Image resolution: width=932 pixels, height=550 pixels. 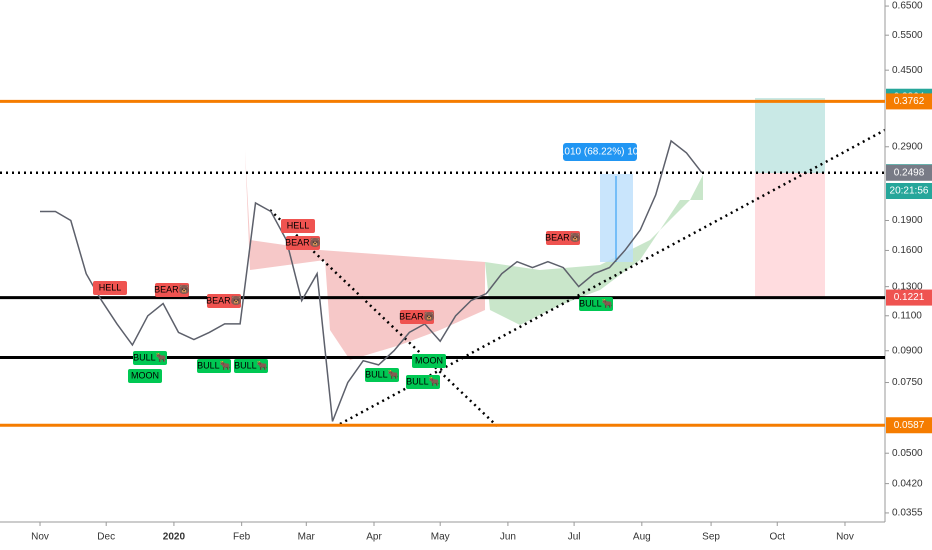 I want to click on y-tick-label: 0.1600, so click(x=907, y=250).